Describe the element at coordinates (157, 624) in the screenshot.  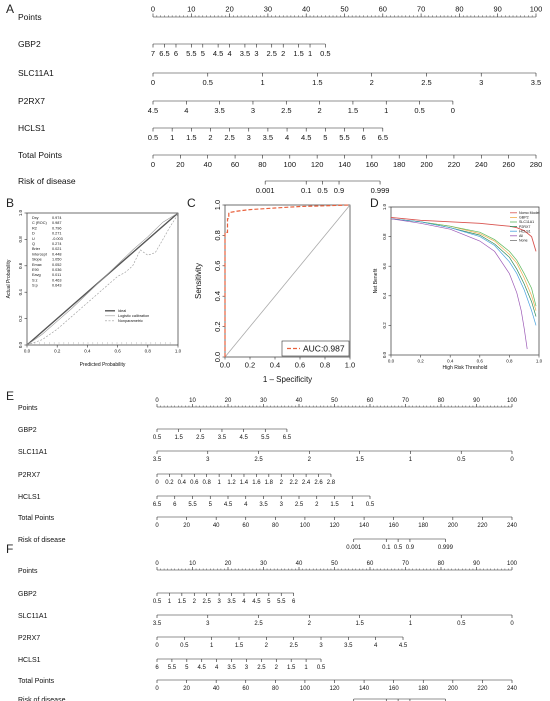
I see `slc11a1-tick-label: 3.5` at that location.